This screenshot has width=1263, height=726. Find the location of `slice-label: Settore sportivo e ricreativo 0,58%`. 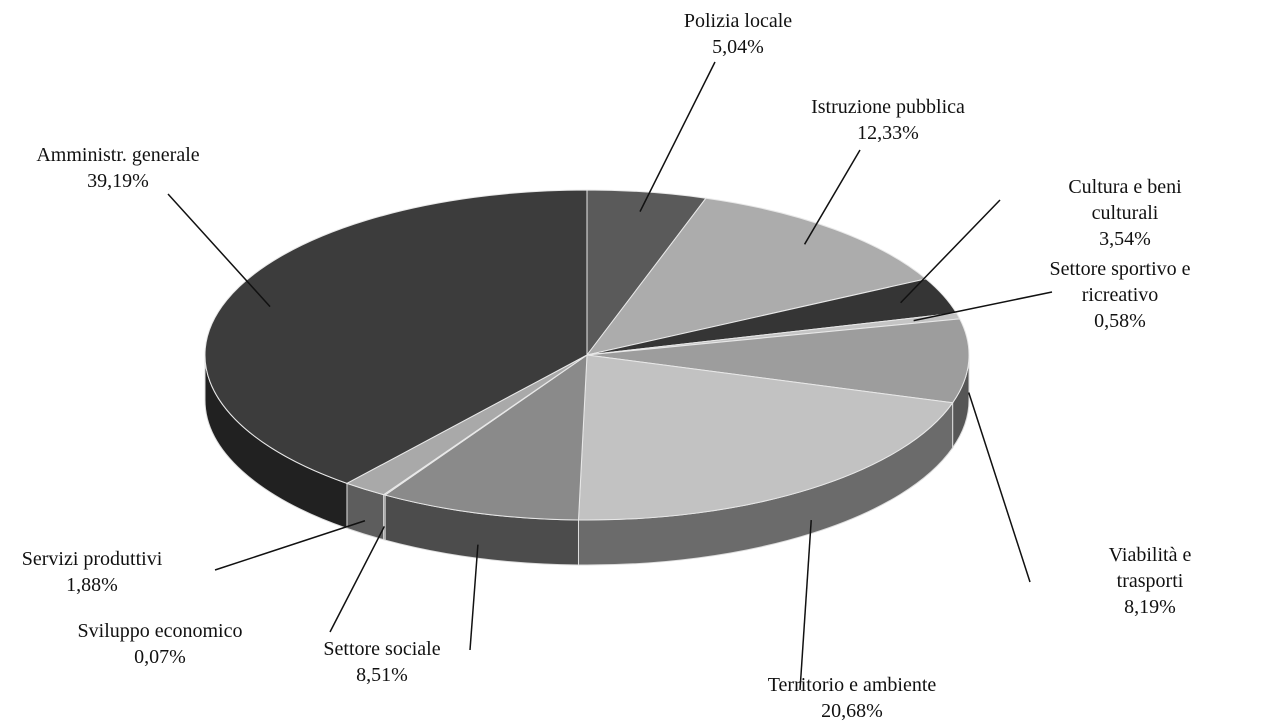

slice-label: Settore sportivo e ricreativo 0,58% is located at coordinates (1120, 295).